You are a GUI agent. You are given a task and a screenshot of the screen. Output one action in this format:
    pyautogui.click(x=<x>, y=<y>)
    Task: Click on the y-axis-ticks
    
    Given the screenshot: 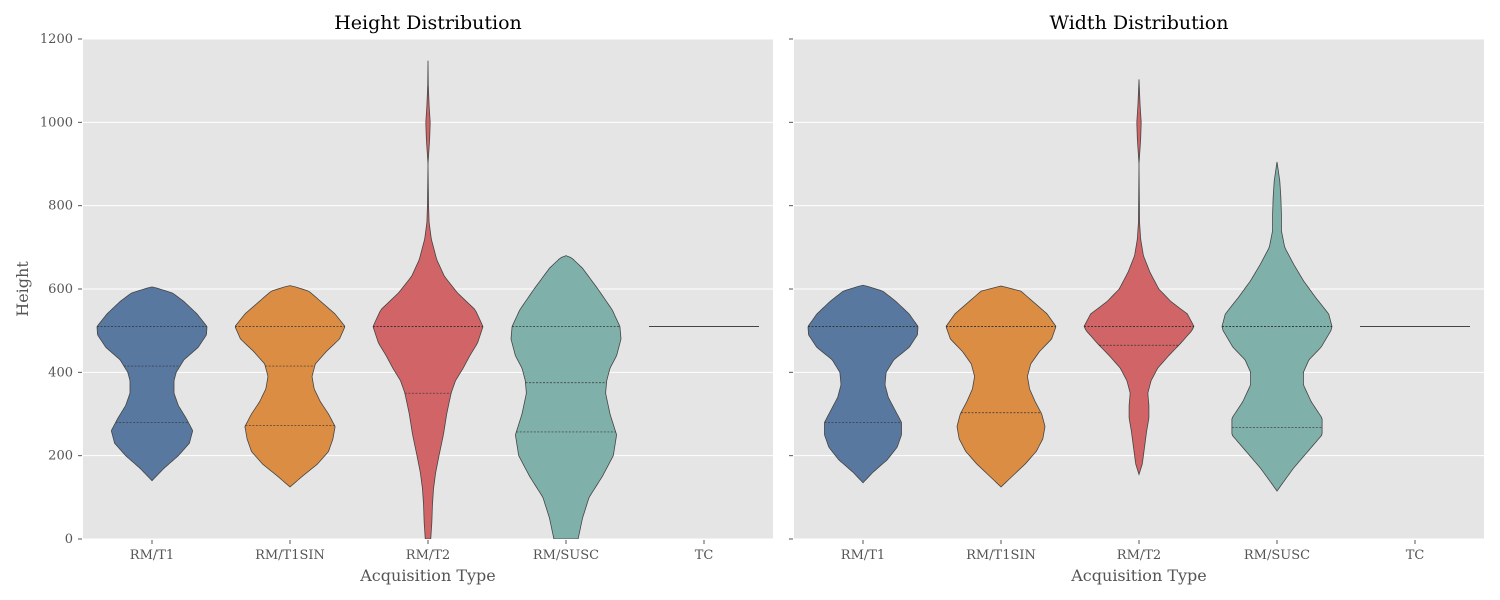 What is the action you would take?
    pyautogui.click(x=791, y=289)
    